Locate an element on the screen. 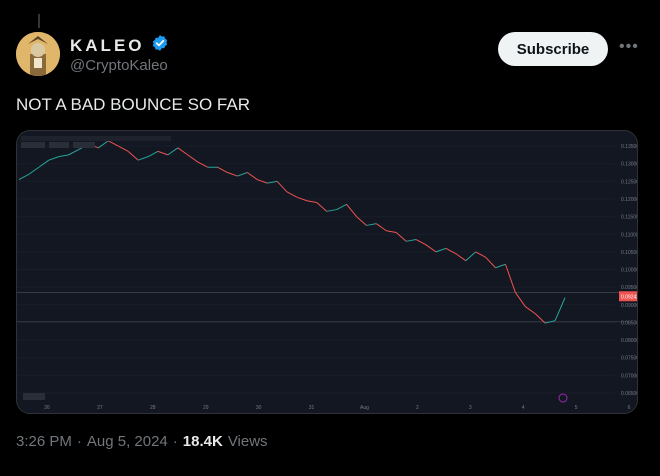 Image resolution: width=660 pixels, height=476 pixels. x-tick-label: 4 is located at coordinates (523, 408).